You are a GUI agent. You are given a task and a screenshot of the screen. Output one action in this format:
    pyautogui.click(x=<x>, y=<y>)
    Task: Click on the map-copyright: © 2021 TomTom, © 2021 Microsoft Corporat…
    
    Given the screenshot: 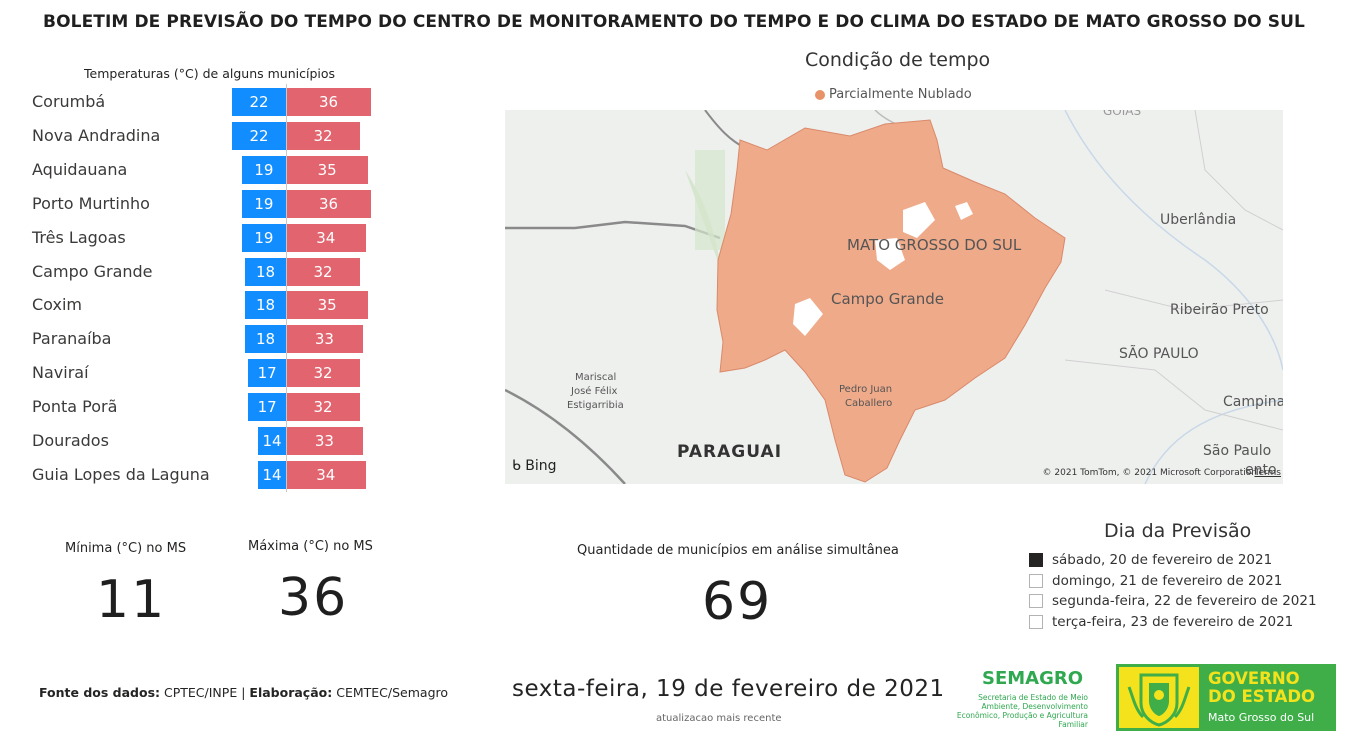 What is the action you would take?
    pyautogui.click(x=1149, y=473)
    